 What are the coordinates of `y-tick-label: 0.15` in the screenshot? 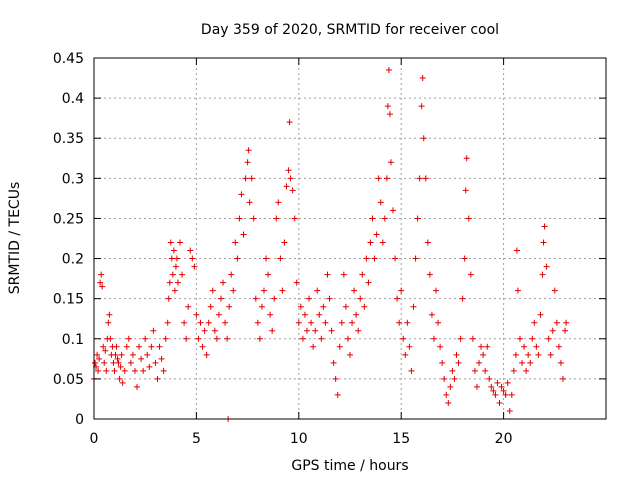 It's located at (68, 300).